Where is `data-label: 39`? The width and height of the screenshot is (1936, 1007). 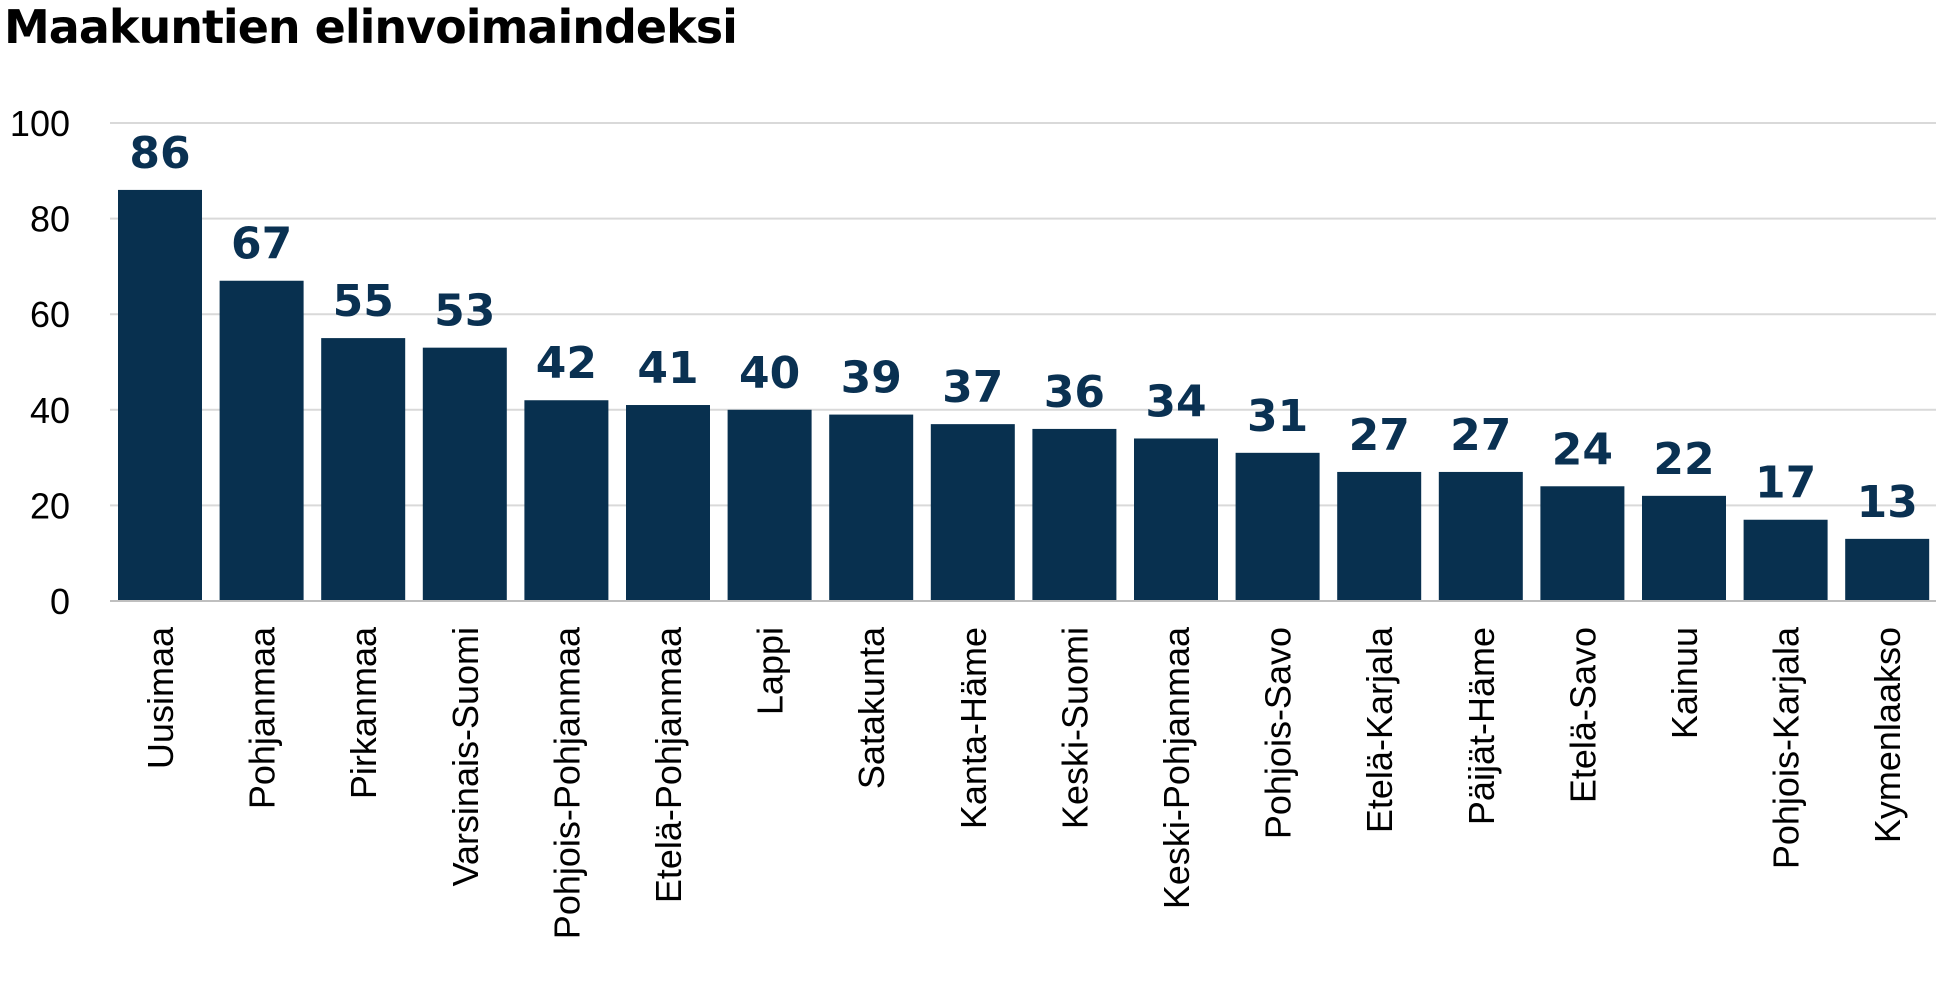 data-label: 39 is located at coordinates (871, 378).